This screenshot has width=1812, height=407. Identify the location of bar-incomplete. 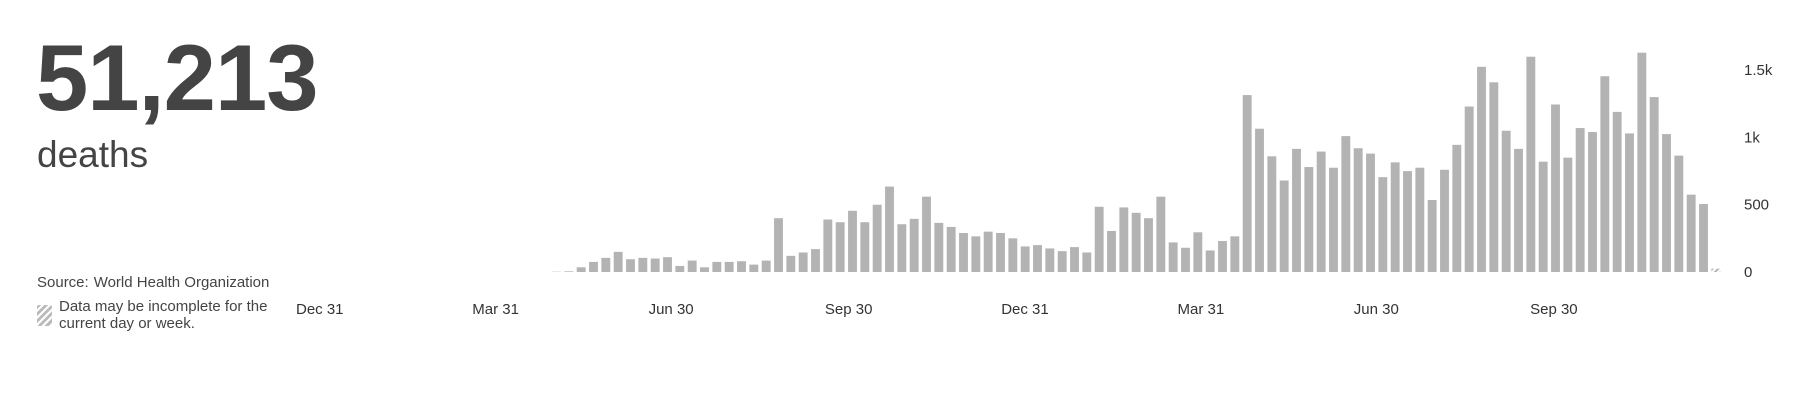
(1716, 270).